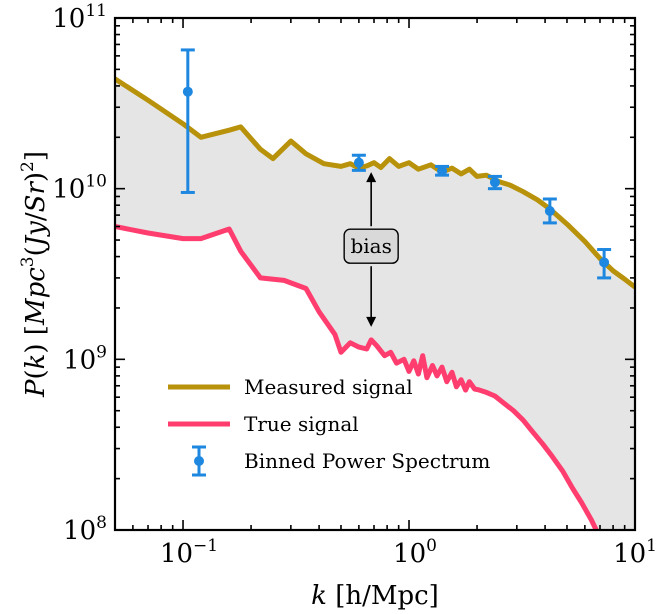  What do you see at coordinates (367, 461) in the screenshot?
I see `legend-label: Binned Power Spectrum` at bounding box center [367, 461].